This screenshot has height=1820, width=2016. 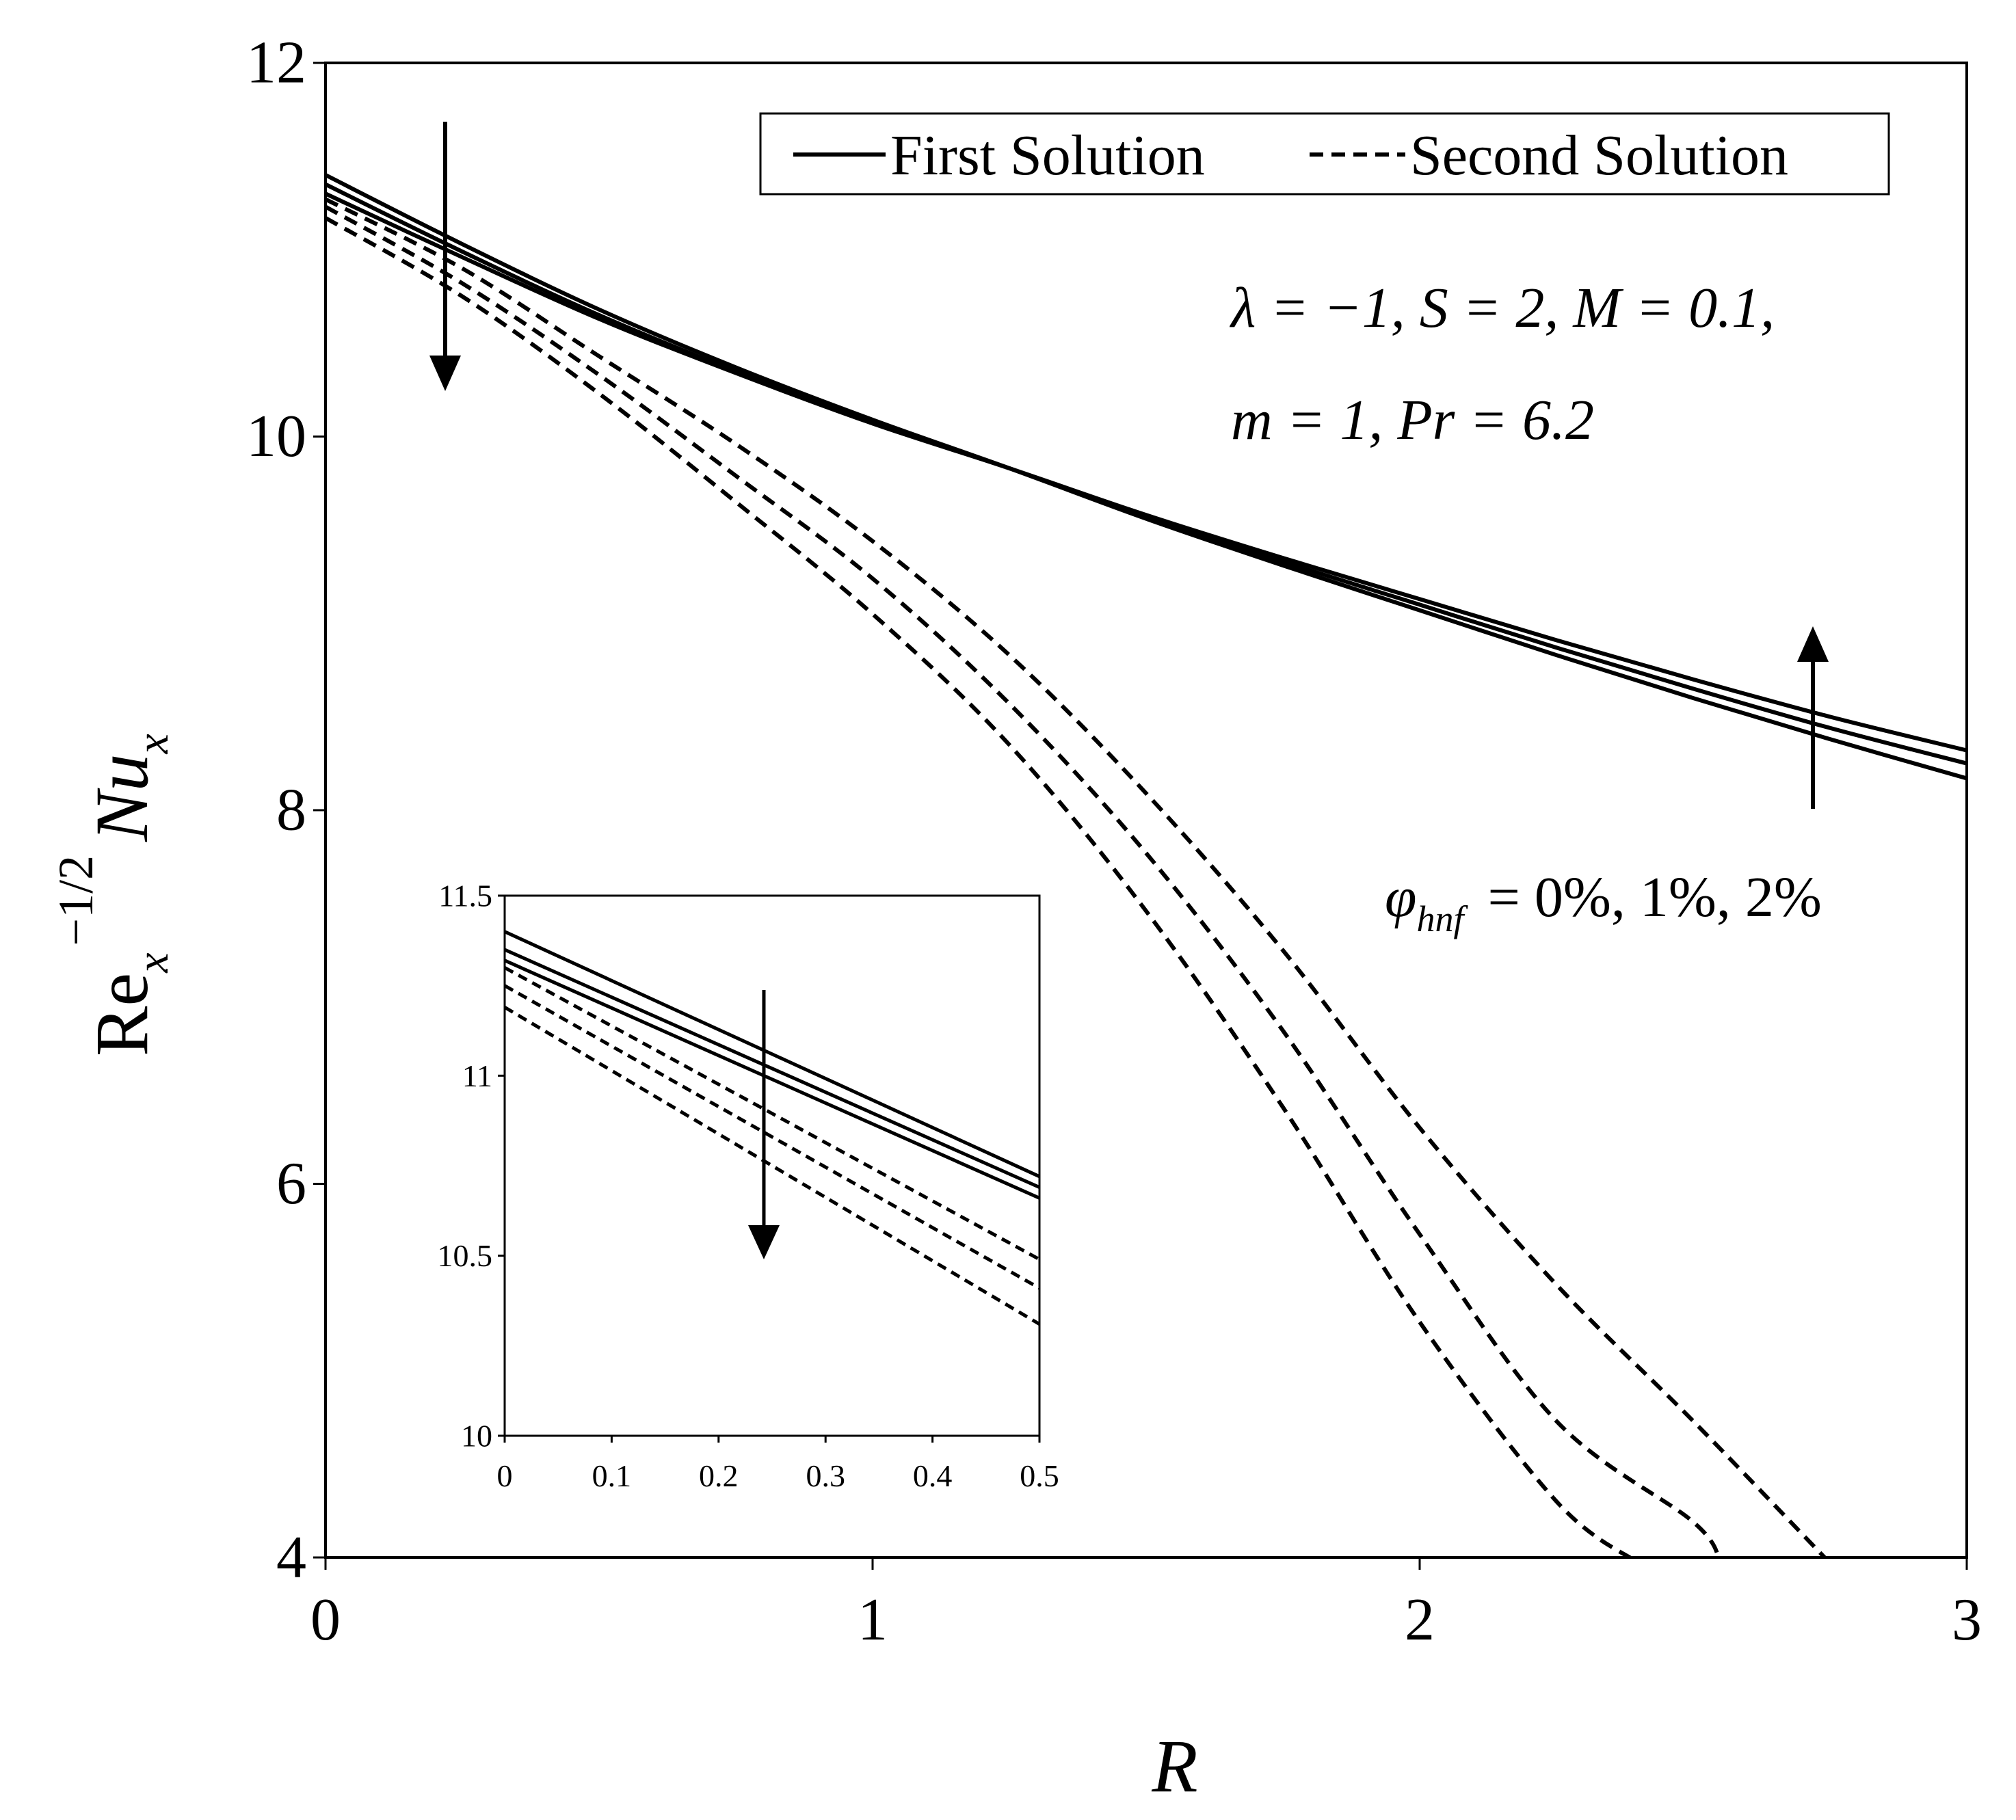 I want to click on main-x-tick-label-1: 1, so click(x=873, y=1620).